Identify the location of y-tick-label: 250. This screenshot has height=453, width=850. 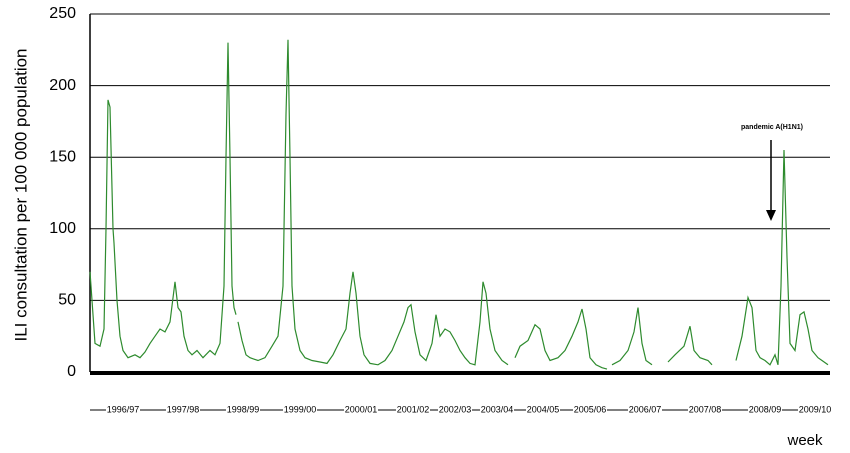
(62, 13).